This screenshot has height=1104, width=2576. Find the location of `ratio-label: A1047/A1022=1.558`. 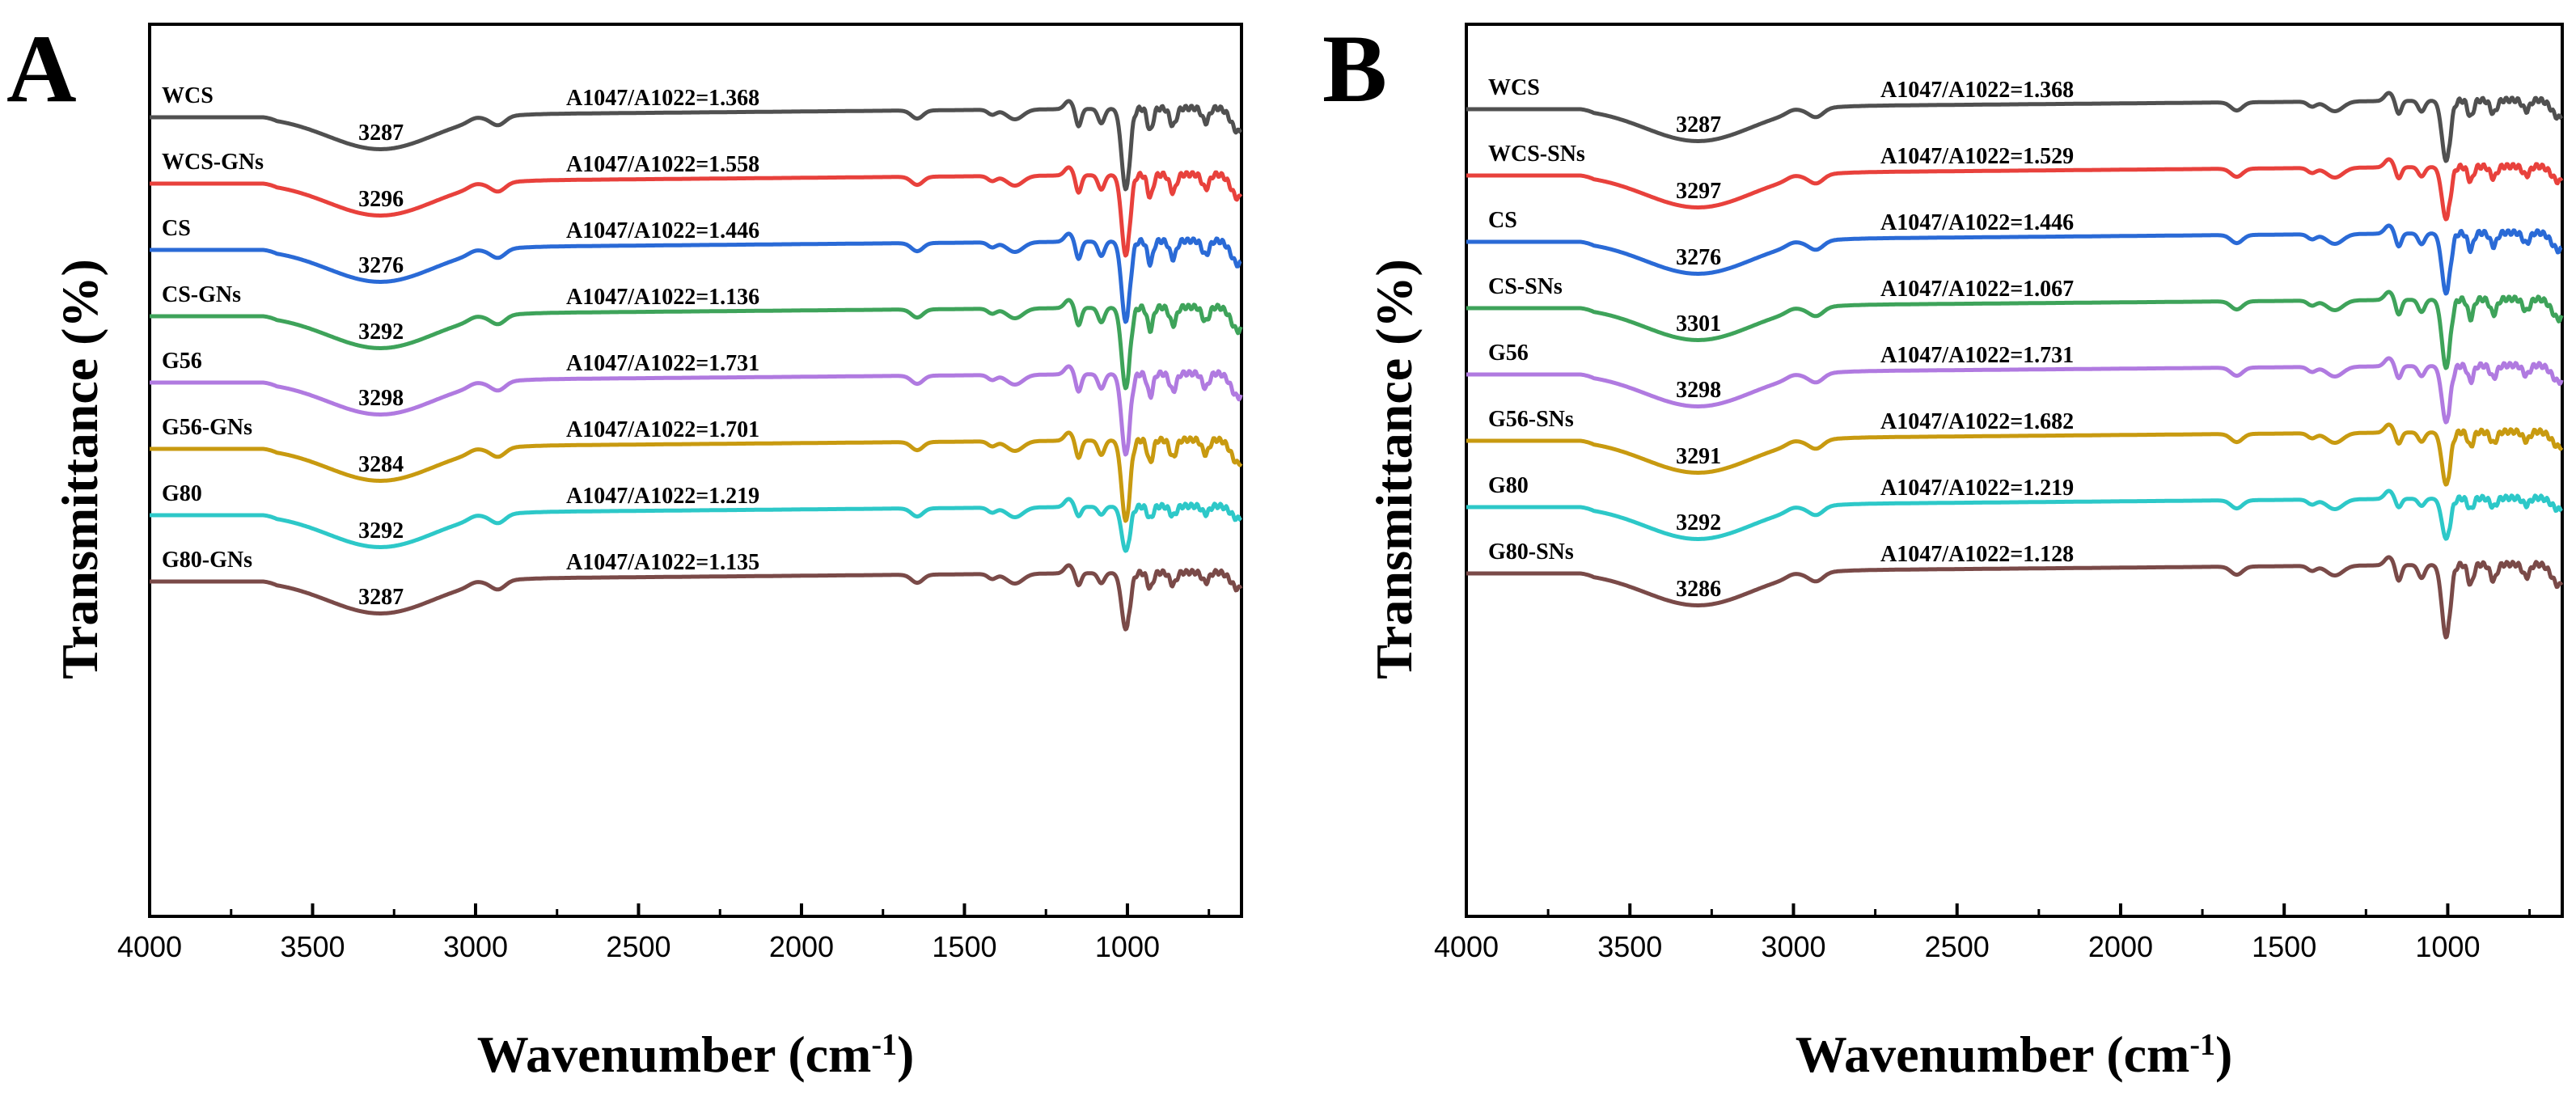

ratio-label: A1047/A1022=1.558 is located at coordinates (662, 165).